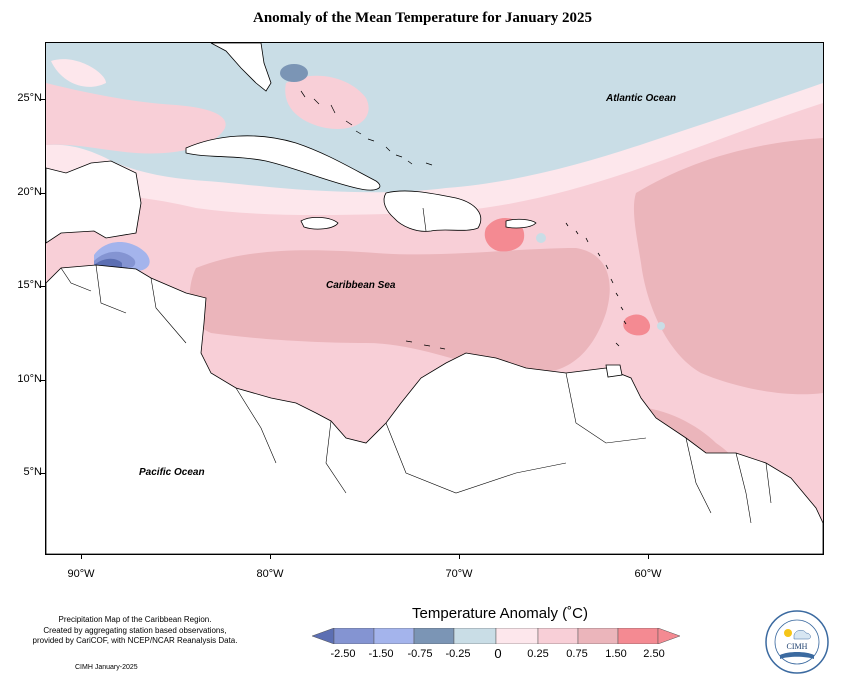 The width and height of the screenshot is (845, 684). What do you see at coordinates (319, 223) in the screenshot?
I see `land-mass-jamaica` at bounding box center [319, 223].